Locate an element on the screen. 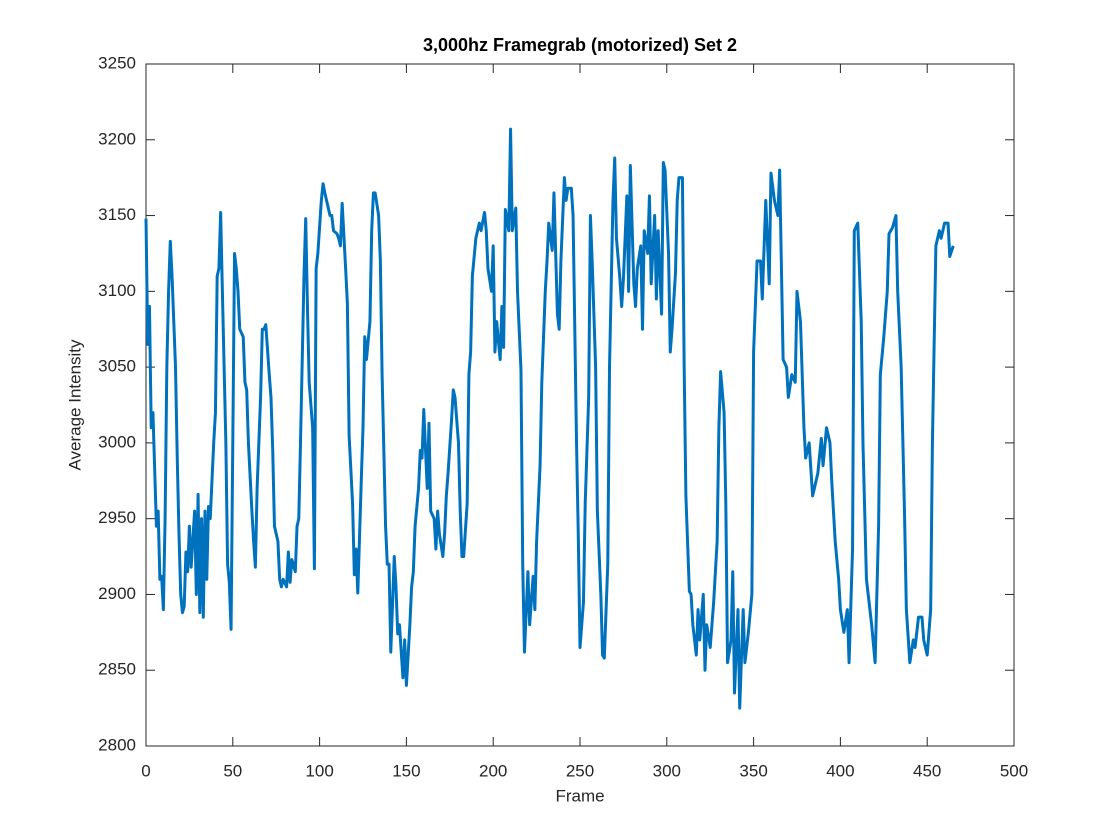 The height and width of the screenshot is (840, 1120). y-axis-label: Average Intensity is located at coordinates (74, 405).